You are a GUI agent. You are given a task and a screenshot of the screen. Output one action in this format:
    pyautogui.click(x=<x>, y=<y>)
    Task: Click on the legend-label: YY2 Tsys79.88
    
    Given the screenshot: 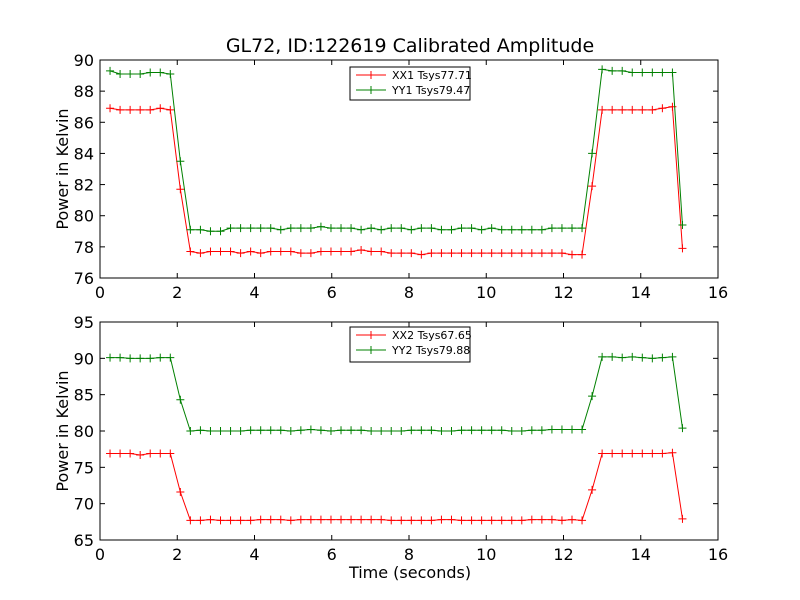 What is the action you would take?
    pyautogui.click(x=430, y=350)
    